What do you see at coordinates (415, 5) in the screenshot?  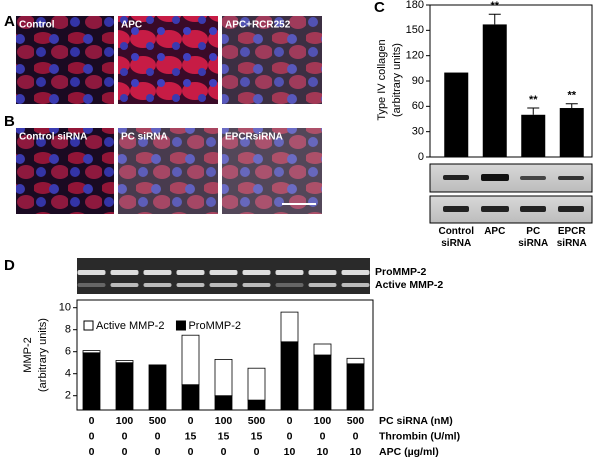 I see `y-tick-label: 180` at bounding box center [415, 5].